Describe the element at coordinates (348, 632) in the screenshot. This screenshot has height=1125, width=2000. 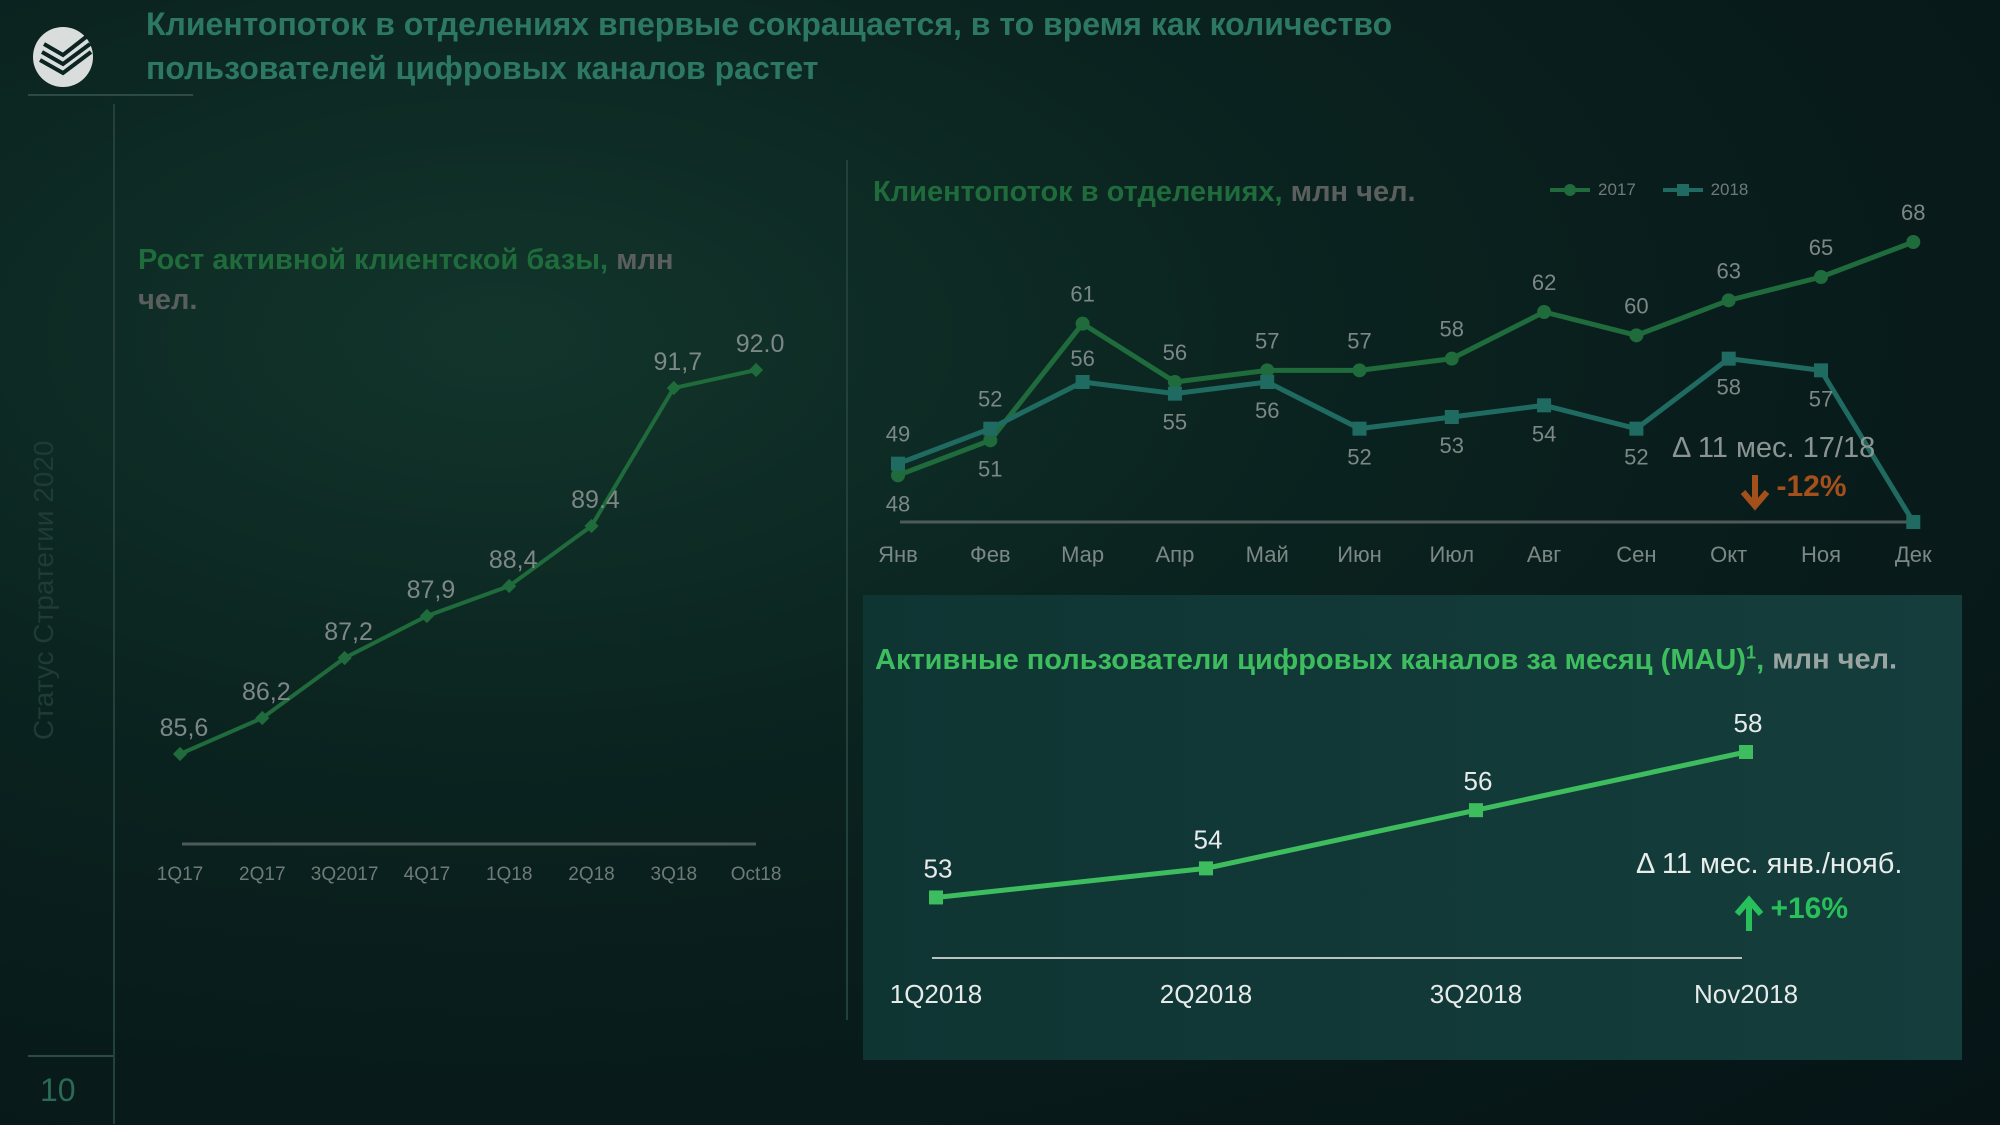
I see `client-base-data-label: 87,2` at that location.